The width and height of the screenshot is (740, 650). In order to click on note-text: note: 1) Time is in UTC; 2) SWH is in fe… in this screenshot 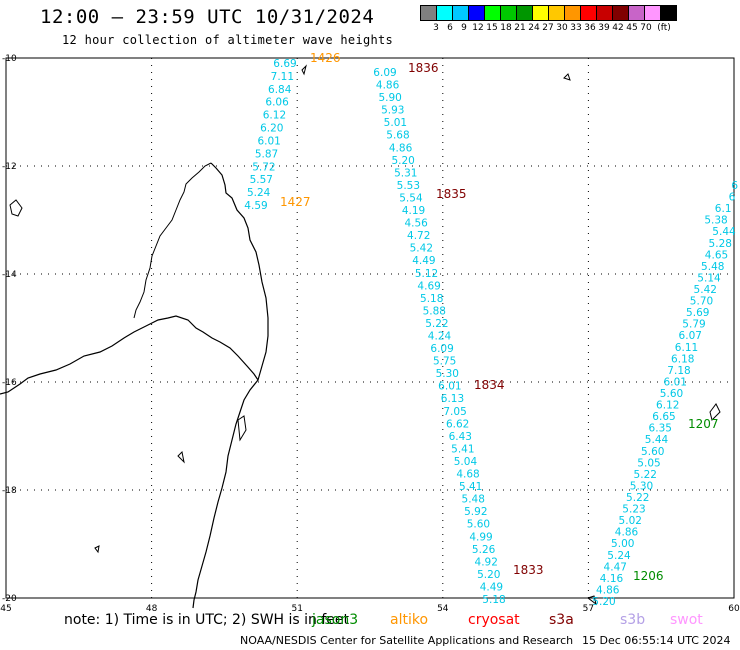, I will do `click(207, 620)`.